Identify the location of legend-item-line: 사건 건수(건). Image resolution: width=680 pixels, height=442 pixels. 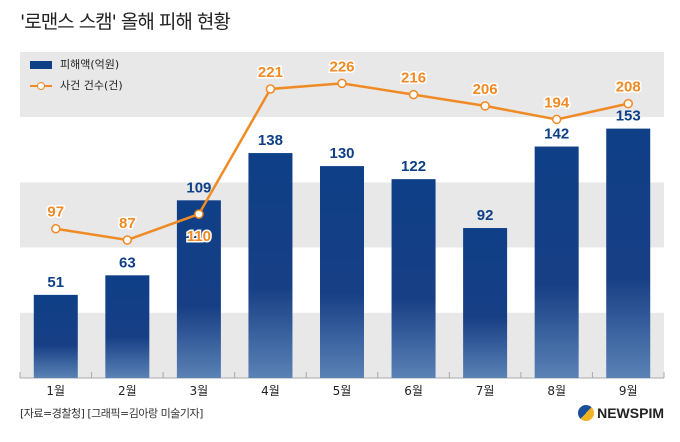
(76, 85).